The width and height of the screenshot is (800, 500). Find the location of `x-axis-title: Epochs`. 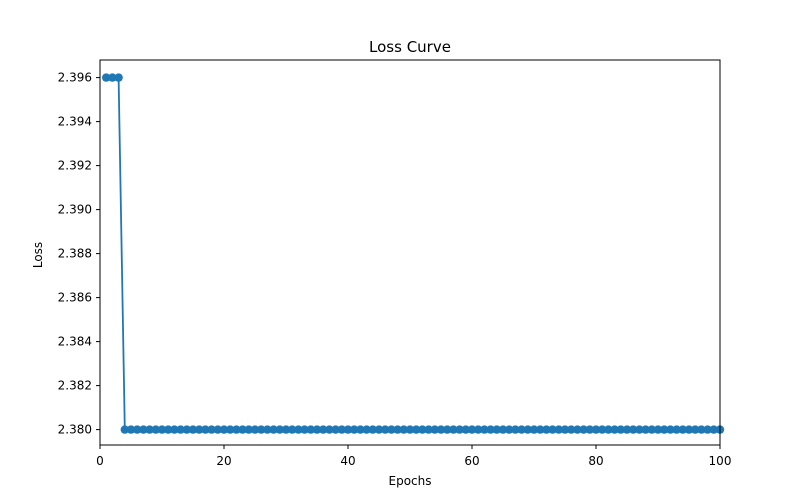

x-axis-title: Epochs is located at coordinates (410, 481).